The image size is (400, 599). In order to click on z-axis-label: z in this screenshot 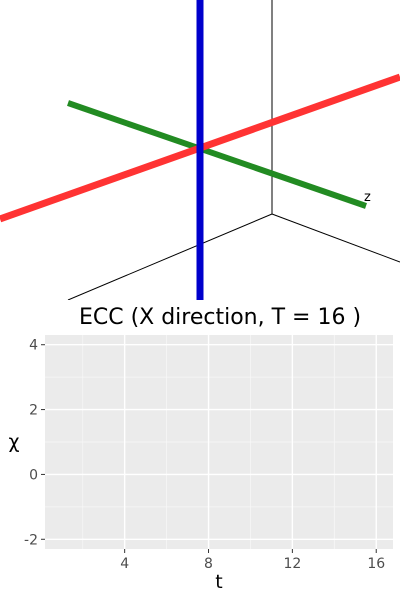, I will do `click(367, 197)`.